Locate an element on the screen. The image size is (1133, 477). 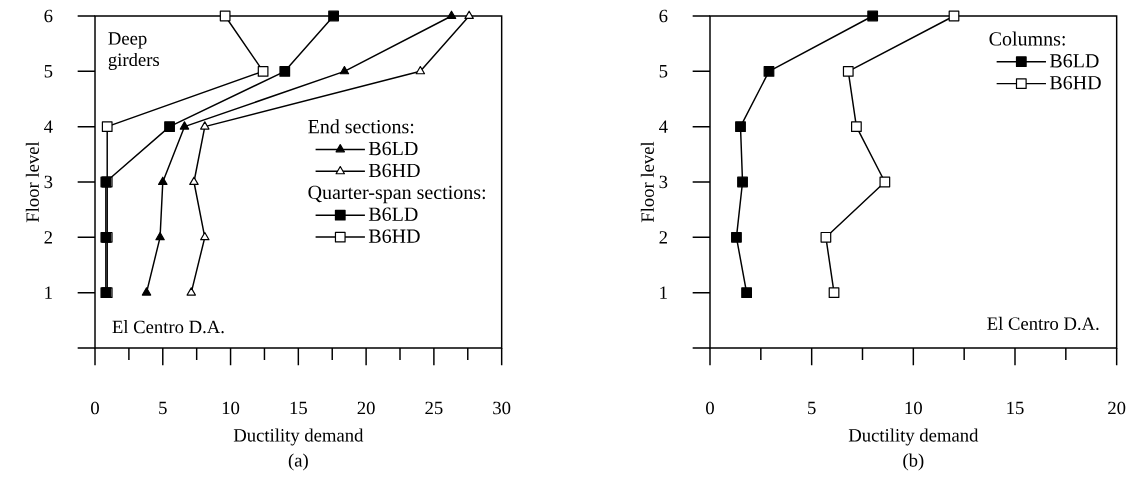
legend-title: End sections: is located at coordinates (361, 126).